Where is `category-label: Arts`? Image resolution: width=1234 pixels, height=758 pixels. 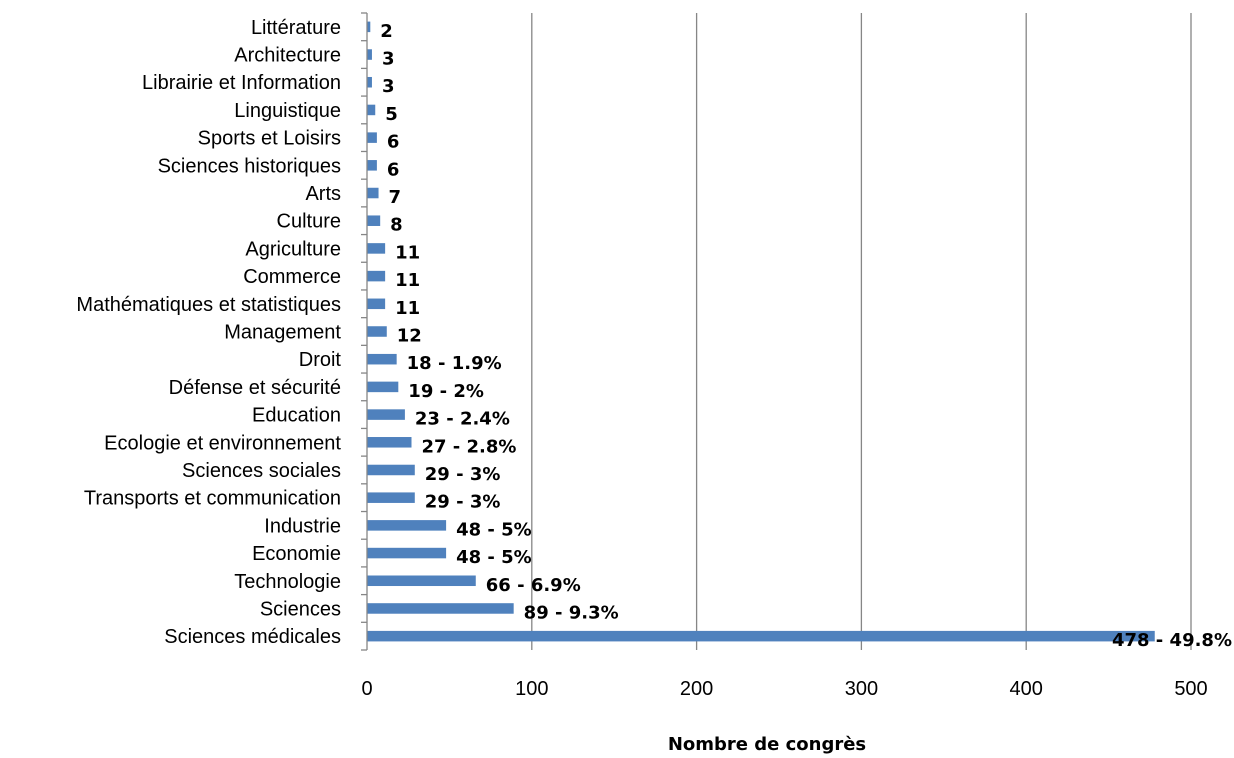 category-label: Arts is located at coordinates (323, 194).